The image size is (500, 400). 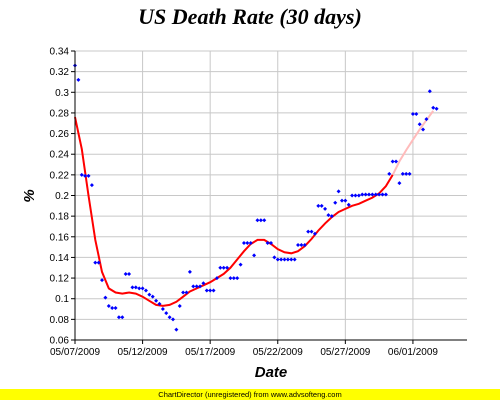 What do you see at coordinates (60, 134) in the screenshot?
I see `y-tick-label: 0.26` at bounding box center [60, 134].